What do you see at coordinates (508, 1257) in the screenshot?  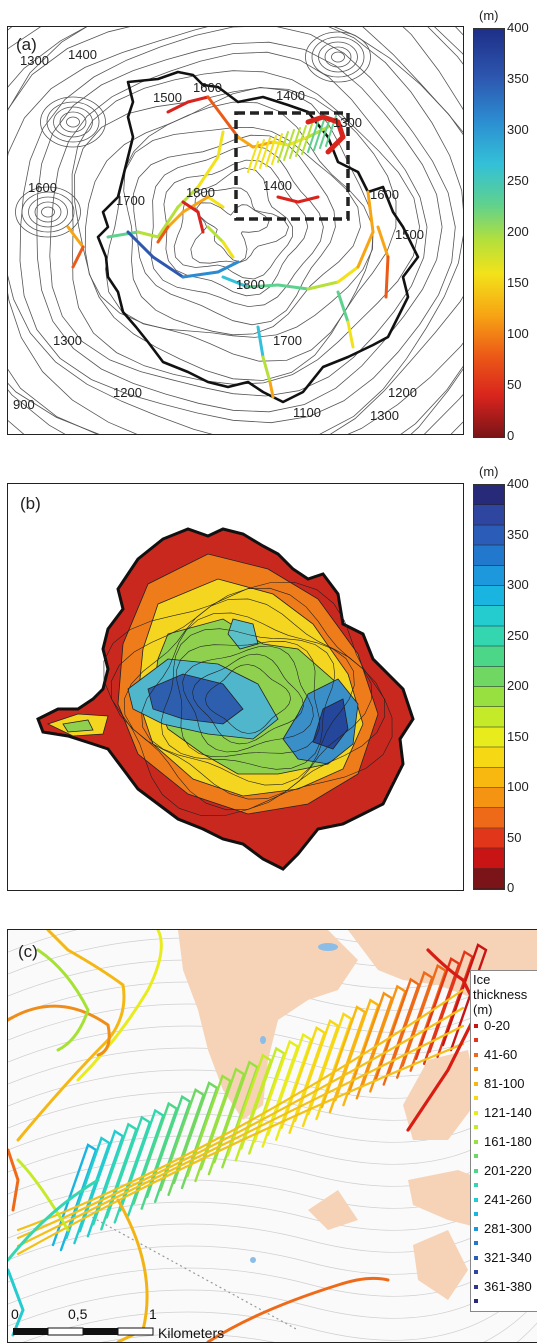 I see `legend-label: 321-340` at bounding box center [508, 1257].